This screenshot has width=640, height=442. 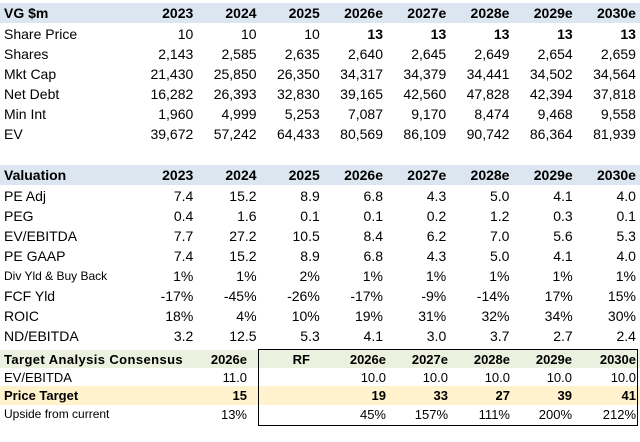 I want to click on row-label: Mkt Cap, so click(x=30, y=74).